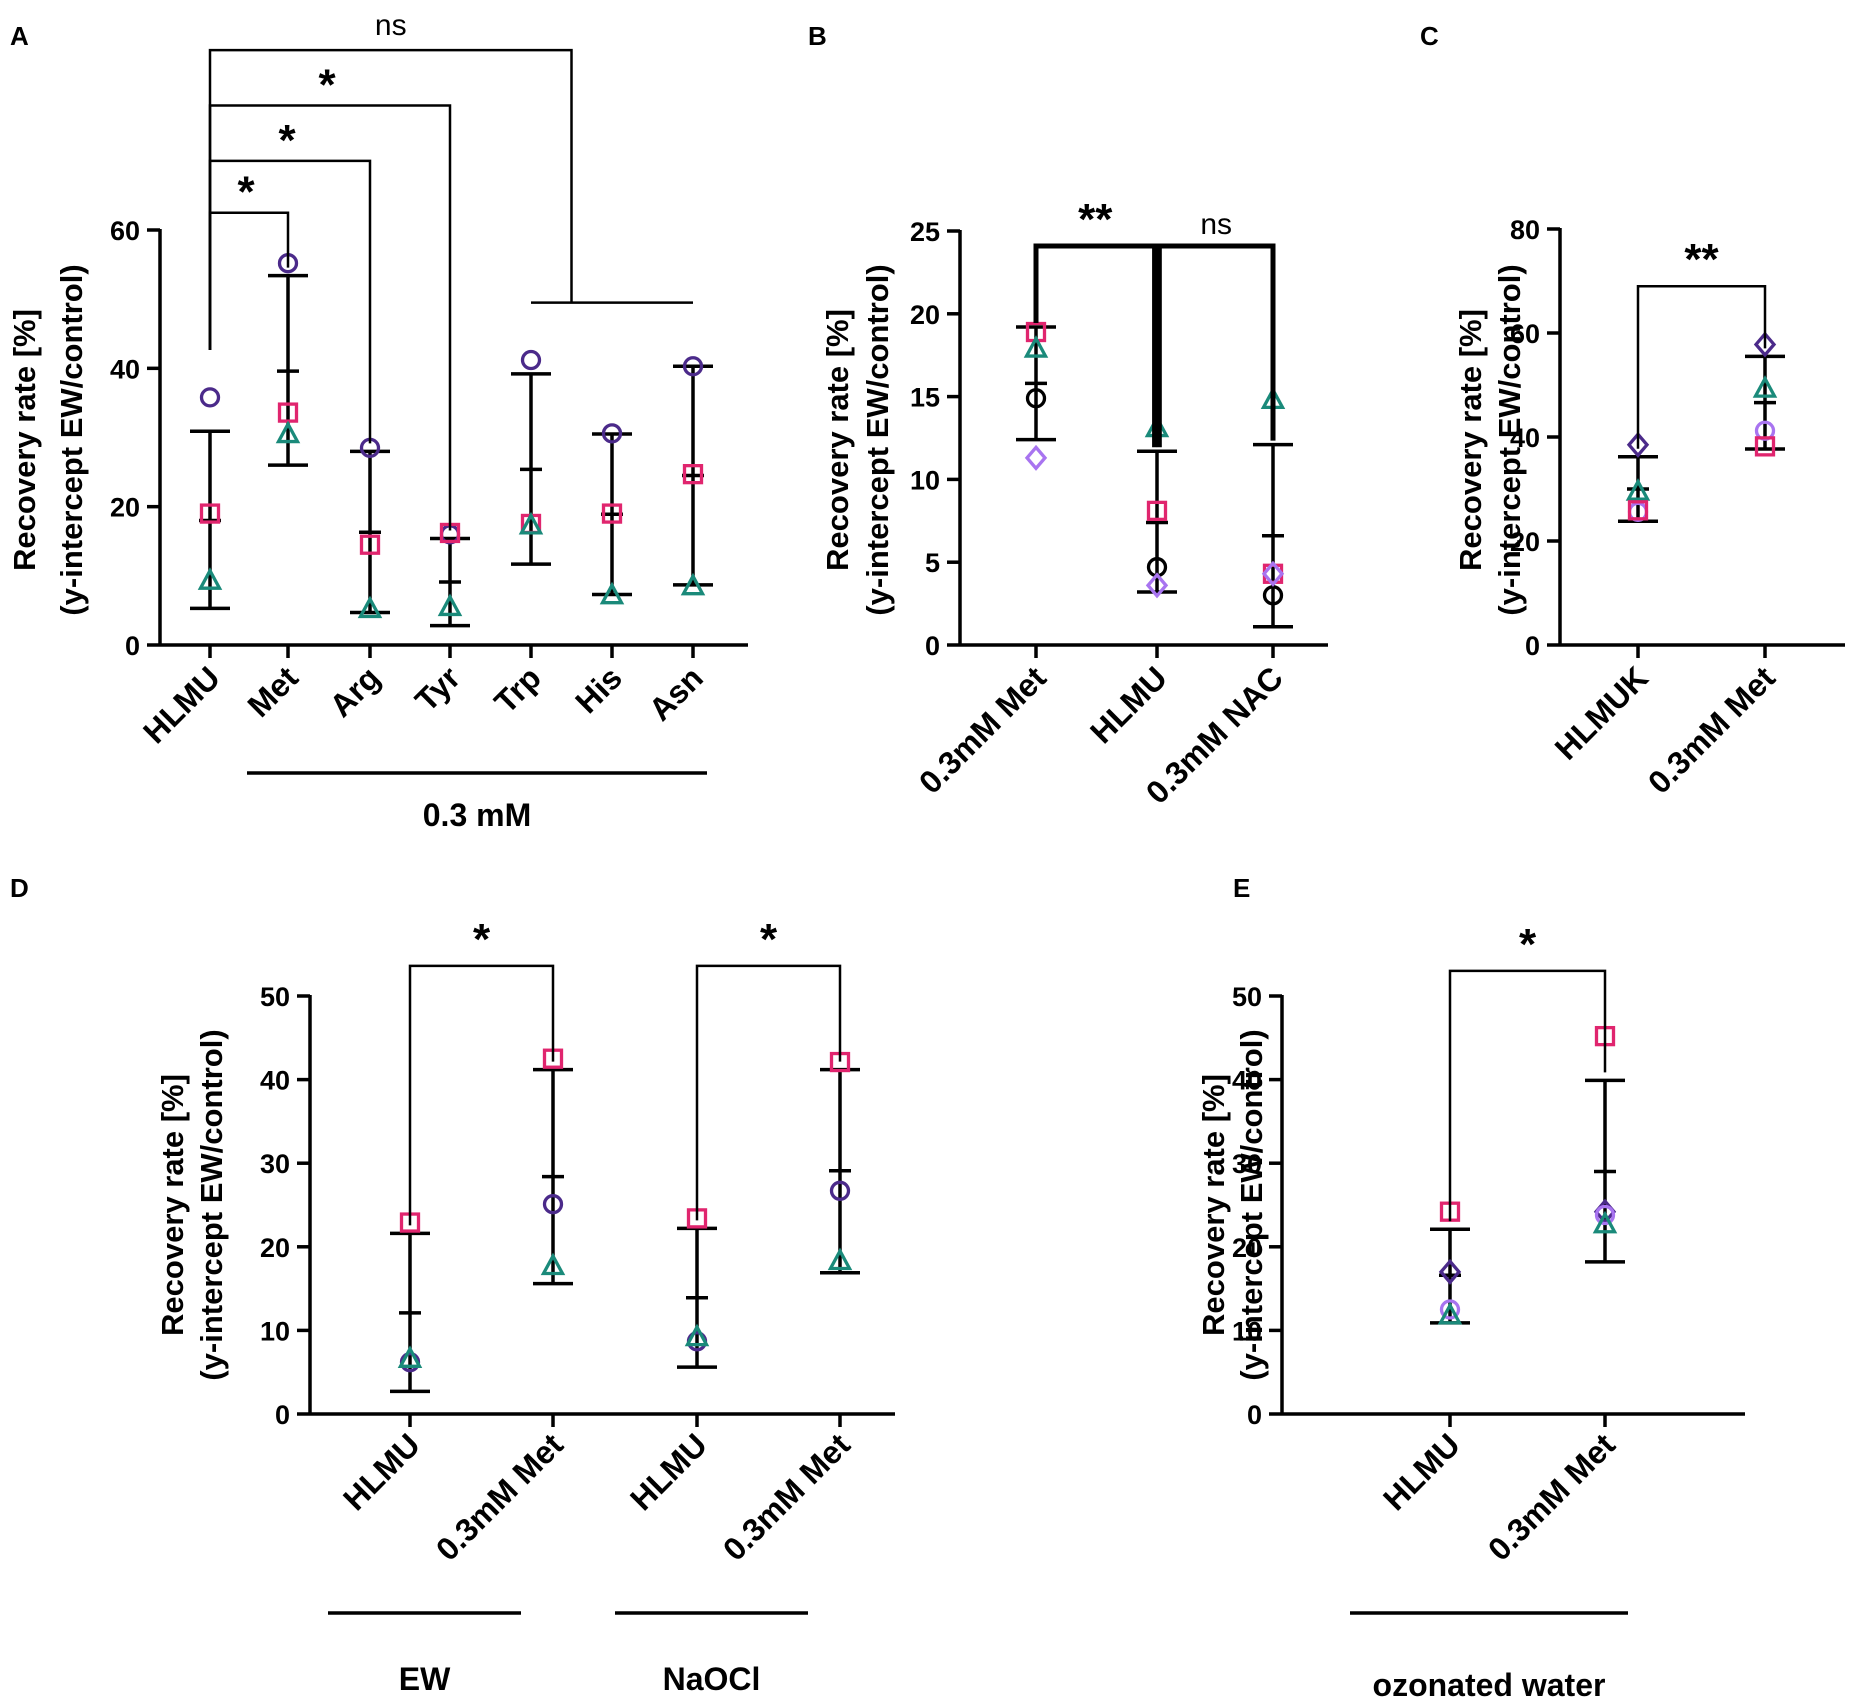 Image resolution: width=1850 pixels, height=1708 pixels. I want to click on panel-letter: A, so click(19, 36).